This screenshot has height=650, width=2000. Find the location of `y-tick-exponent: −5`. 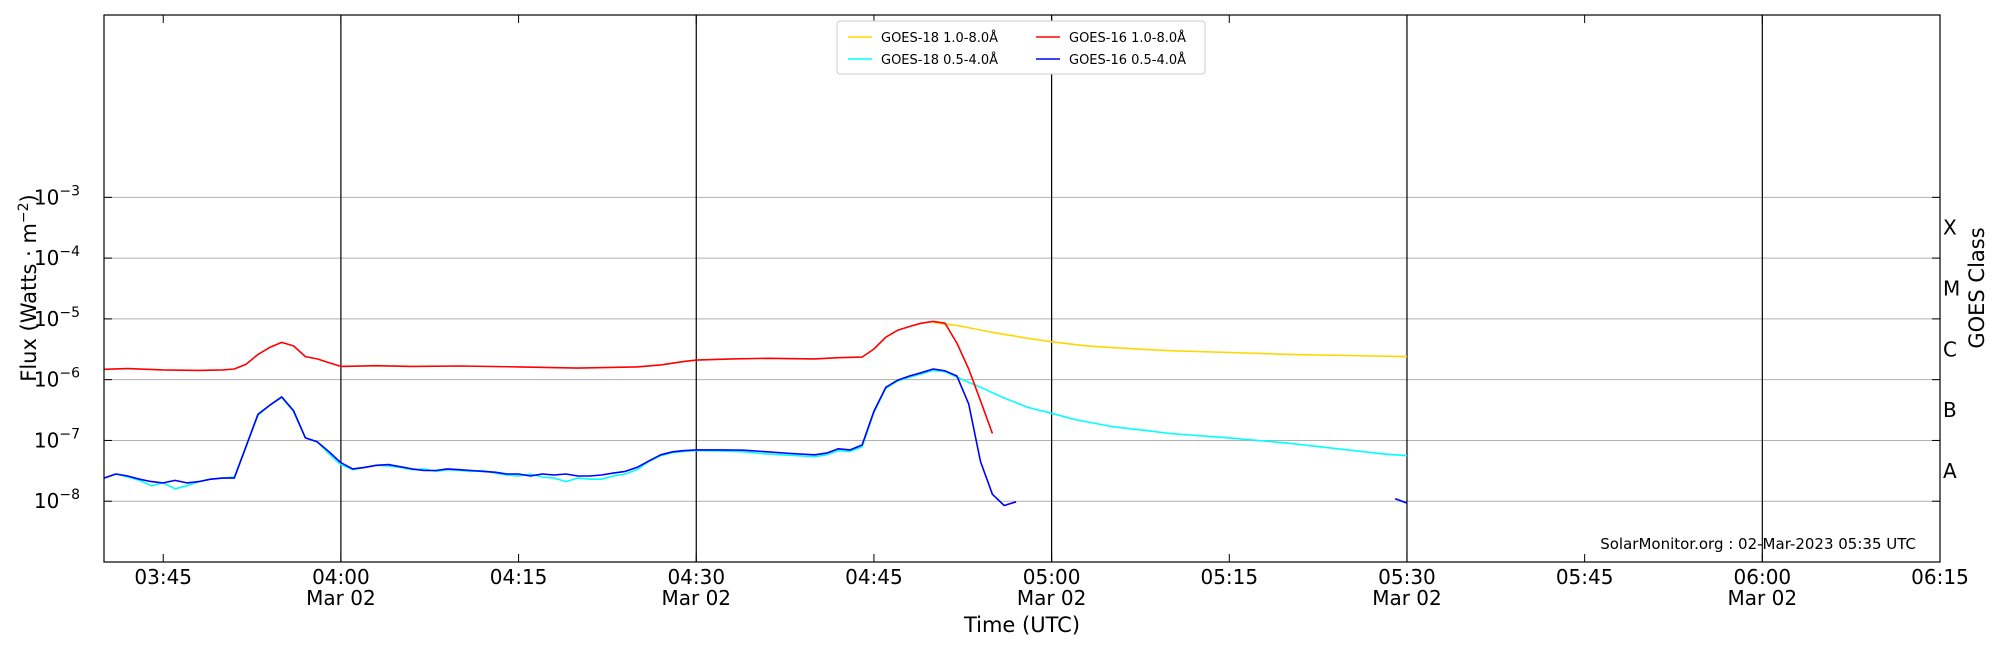

y-tick-exponent: −5 is located at coordinates (69, 313).